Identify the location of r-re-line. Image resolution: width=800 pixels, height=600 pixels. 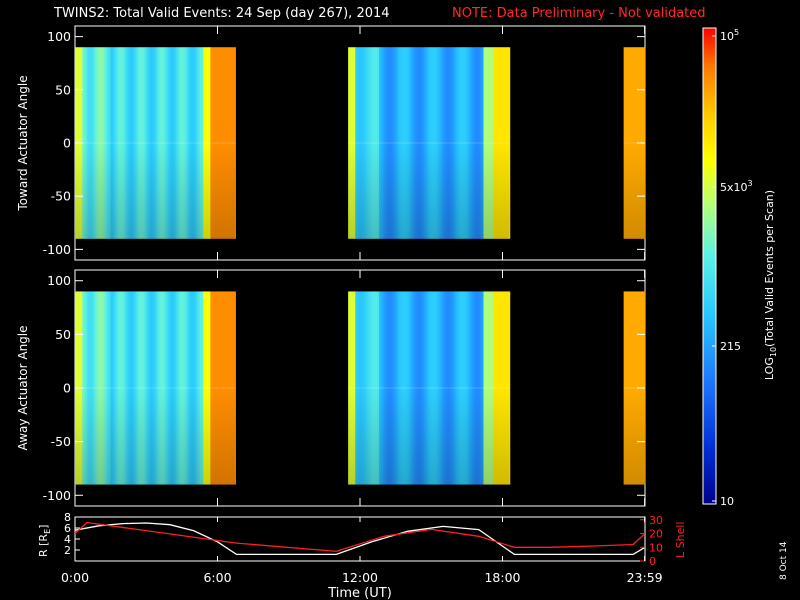
(360, 539).